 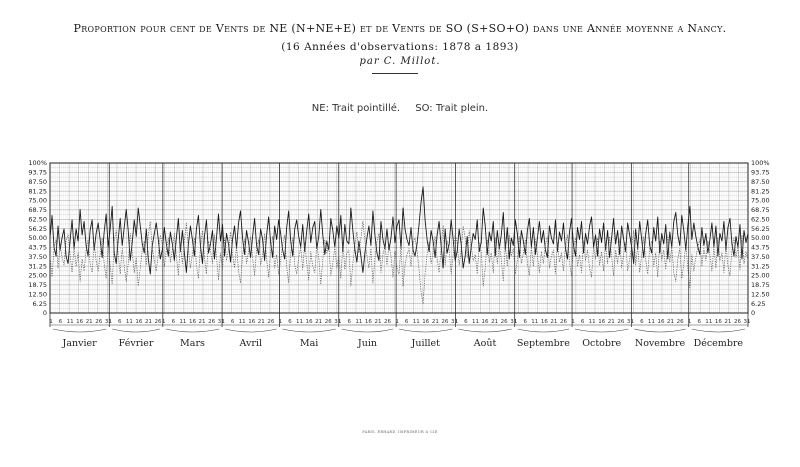 What do you see at coordinates (80, 343) in the screenshot?
I see `month-label: Janvier` at bounding box center [80, 343].